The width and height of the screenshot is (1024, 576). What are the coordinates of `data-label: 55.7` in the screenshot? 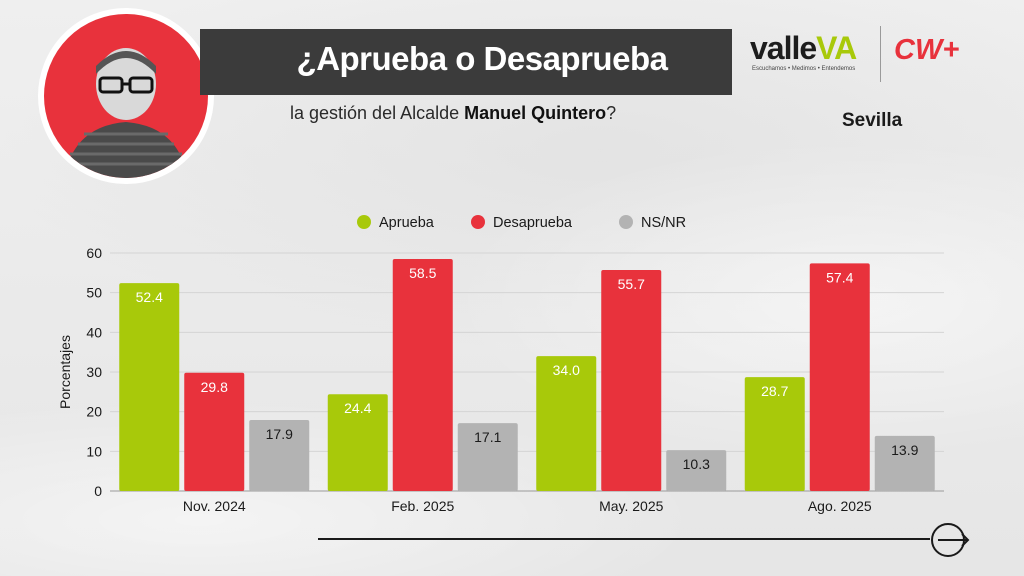 It's located at (631, 284).